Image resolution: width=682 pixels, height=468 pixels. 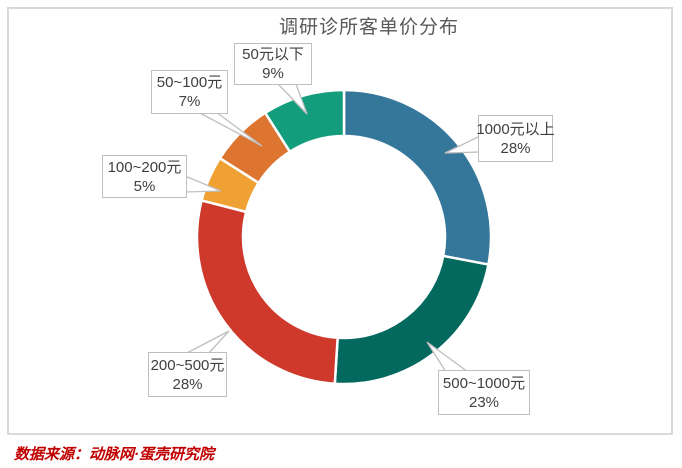 I want to click on callout-100-200-pct: 5%, so click(x=144, y=186).